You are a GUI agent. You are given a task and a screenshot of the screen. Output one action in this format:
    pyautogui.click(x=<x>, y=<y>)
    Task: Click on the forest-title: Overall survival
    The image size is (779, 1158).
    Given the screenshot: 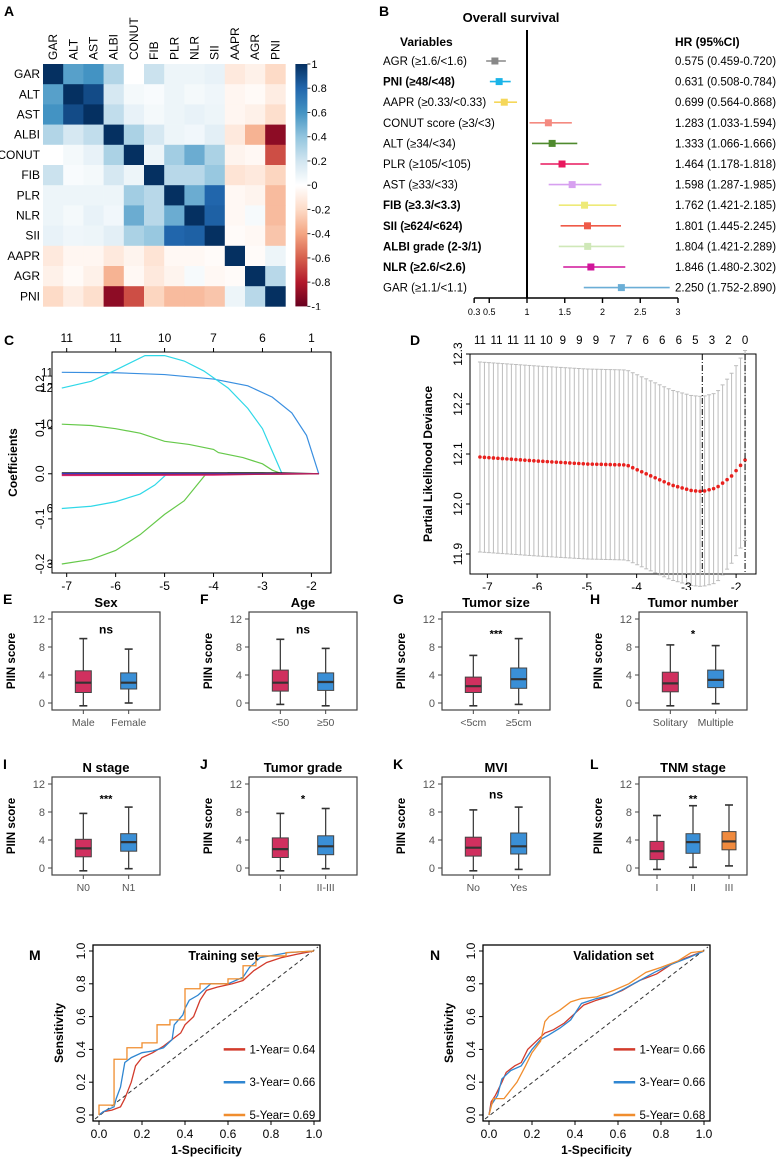 What is the action you would take?
    pyautogui.click(x=511, y=17)
    